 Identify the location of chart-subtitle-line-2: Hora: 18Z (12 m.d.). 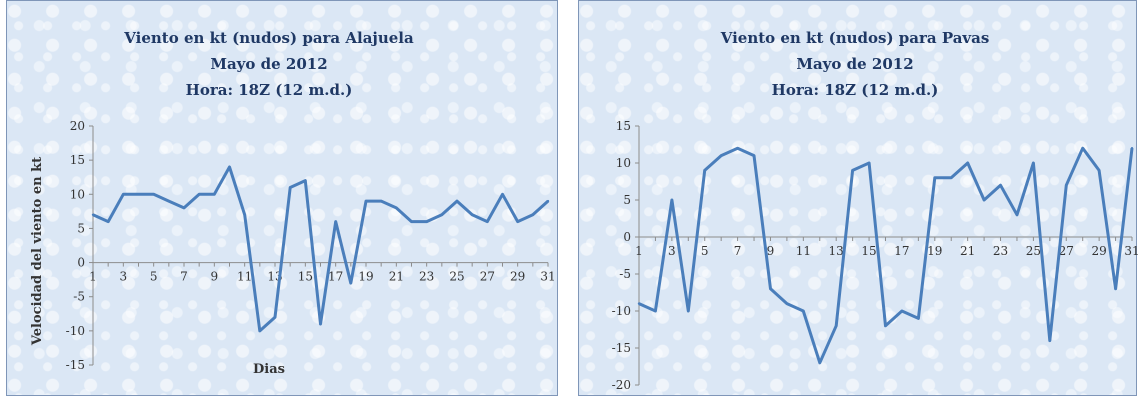
(855, 90).